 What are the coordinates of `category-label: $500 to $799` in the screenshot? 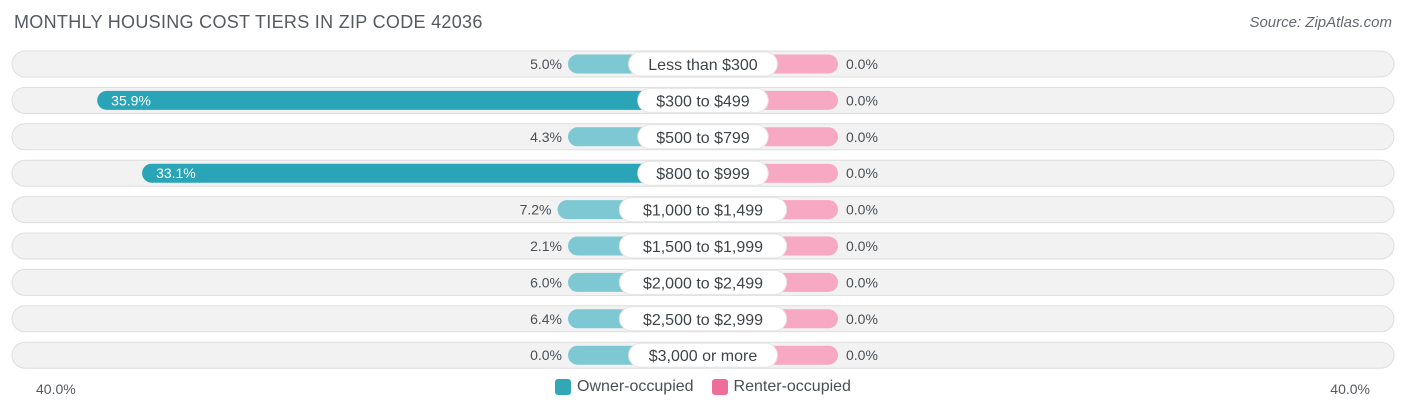 It's located at (703, 138).